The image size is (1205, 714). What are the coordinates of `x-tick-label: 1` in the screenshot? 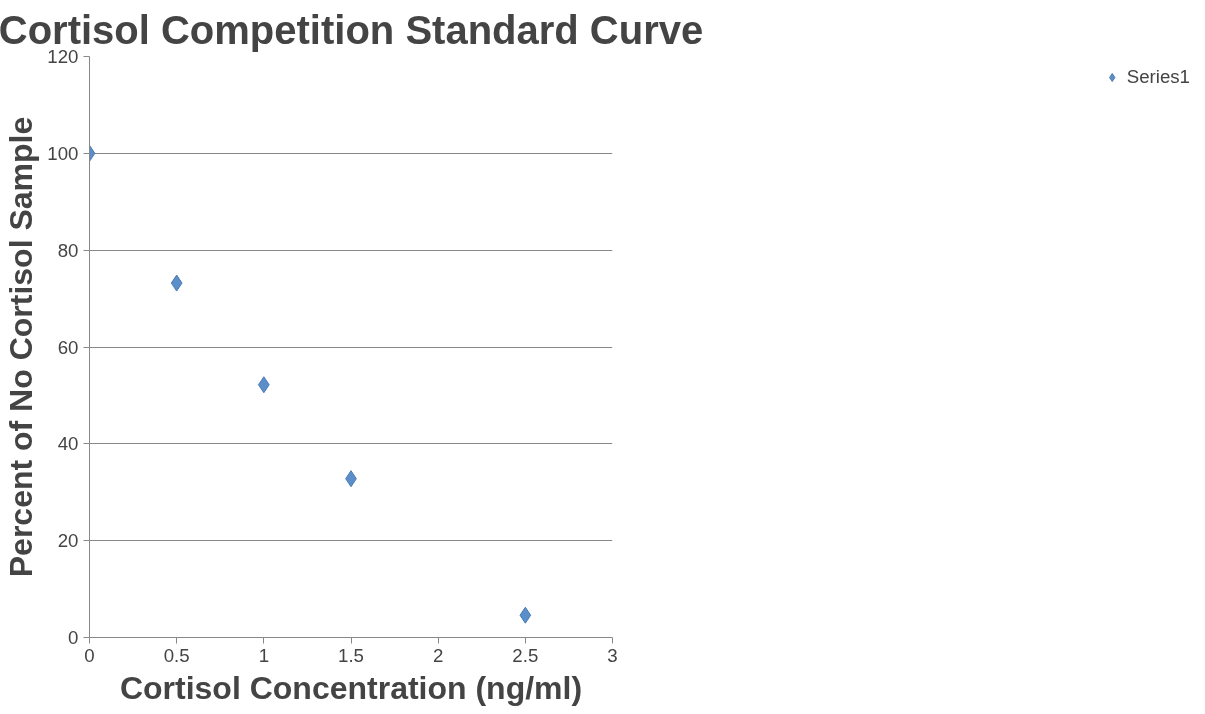 It's located at (264, 655).